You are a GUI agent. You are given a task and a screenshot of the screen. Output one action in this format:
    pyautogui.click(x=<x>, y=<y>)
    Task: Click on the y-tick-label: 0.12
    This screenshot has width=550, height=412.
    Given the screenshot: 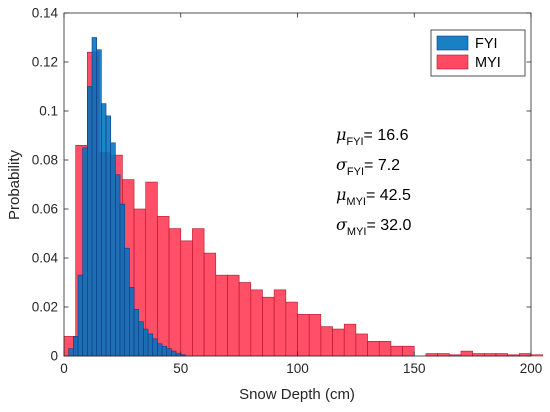 What is the action you would take?
    pyautogui.click(x=45, y=62)
    